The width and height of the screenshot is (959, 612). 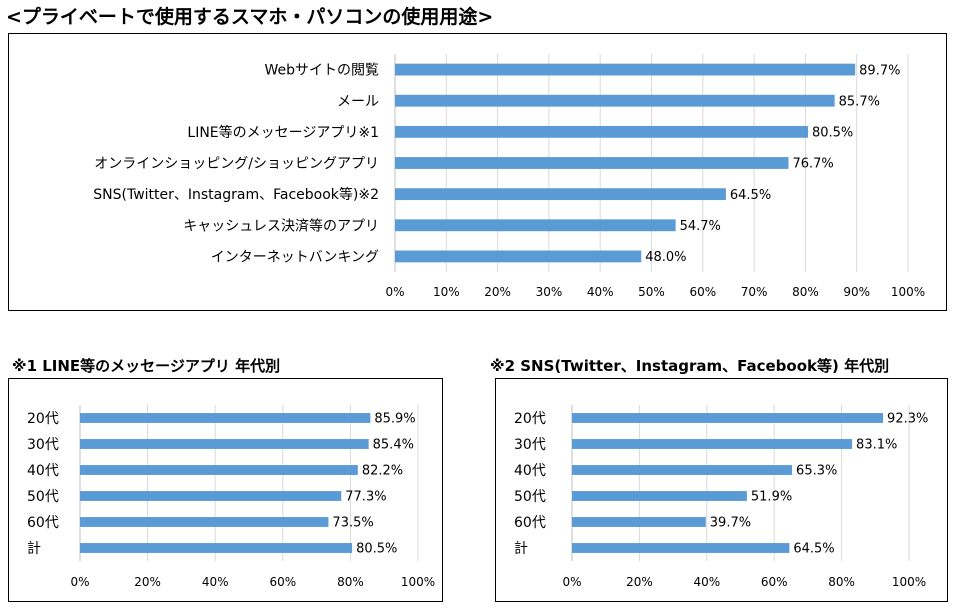 What do you see at coordinates (700, 226) in the screenshot?
I see `data-label: 54.7%` at bounding box center [700, 226].